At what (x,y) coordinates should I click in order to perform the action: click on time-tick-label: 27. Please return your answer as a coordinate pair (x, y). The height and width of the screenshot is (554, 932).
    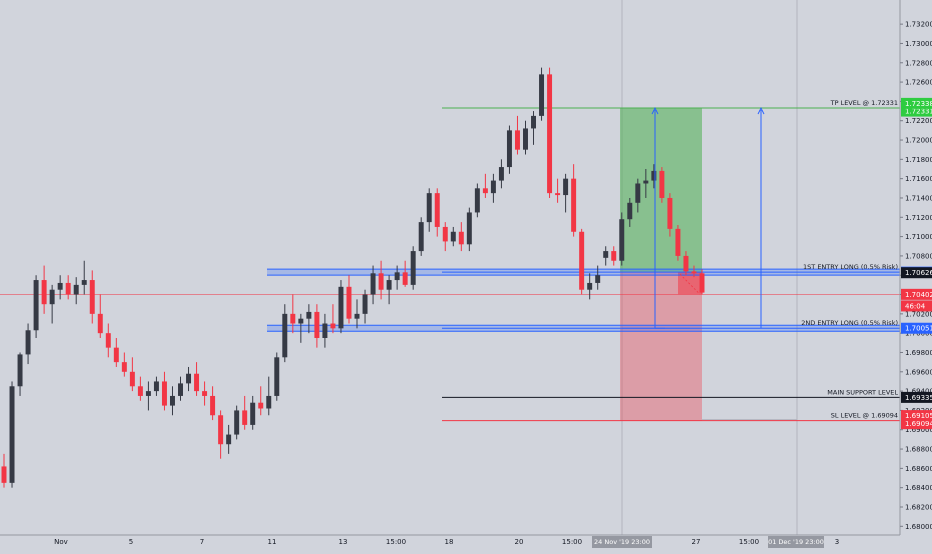
    Looking at the image, I should click on (696, 542).